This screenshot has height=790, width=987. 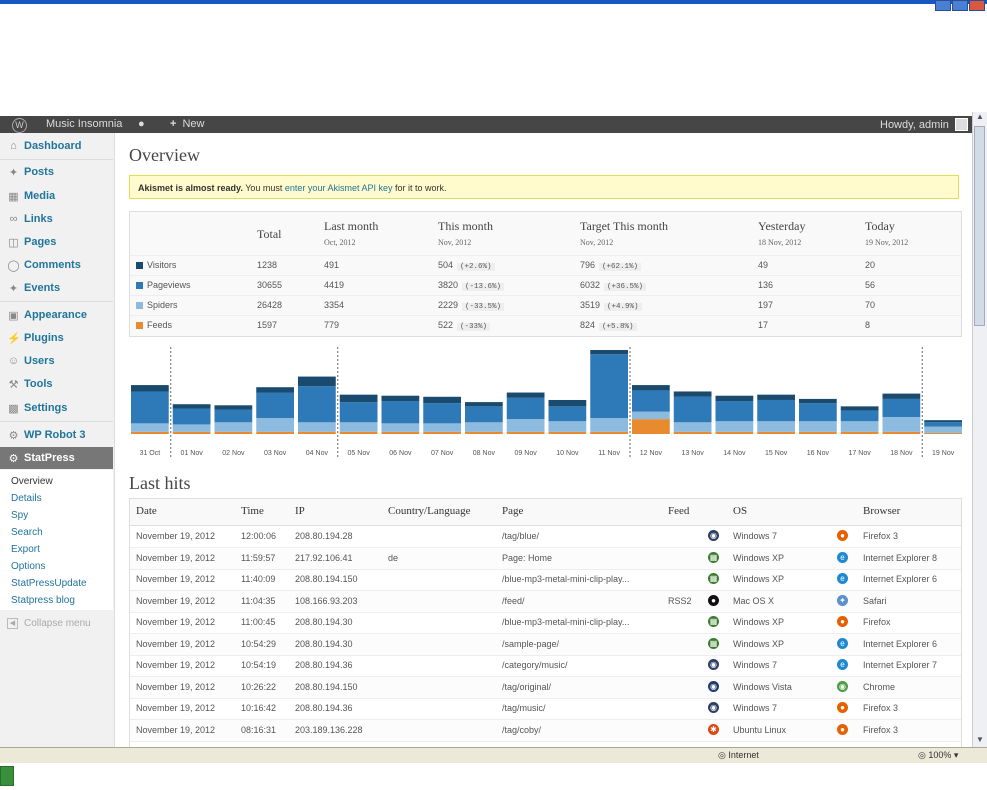 What do you see at coordinates (56, 146) in the screenshot?
I see `menu-dashboard: ⌂ Dashboard` at bounding box center [56, 146].